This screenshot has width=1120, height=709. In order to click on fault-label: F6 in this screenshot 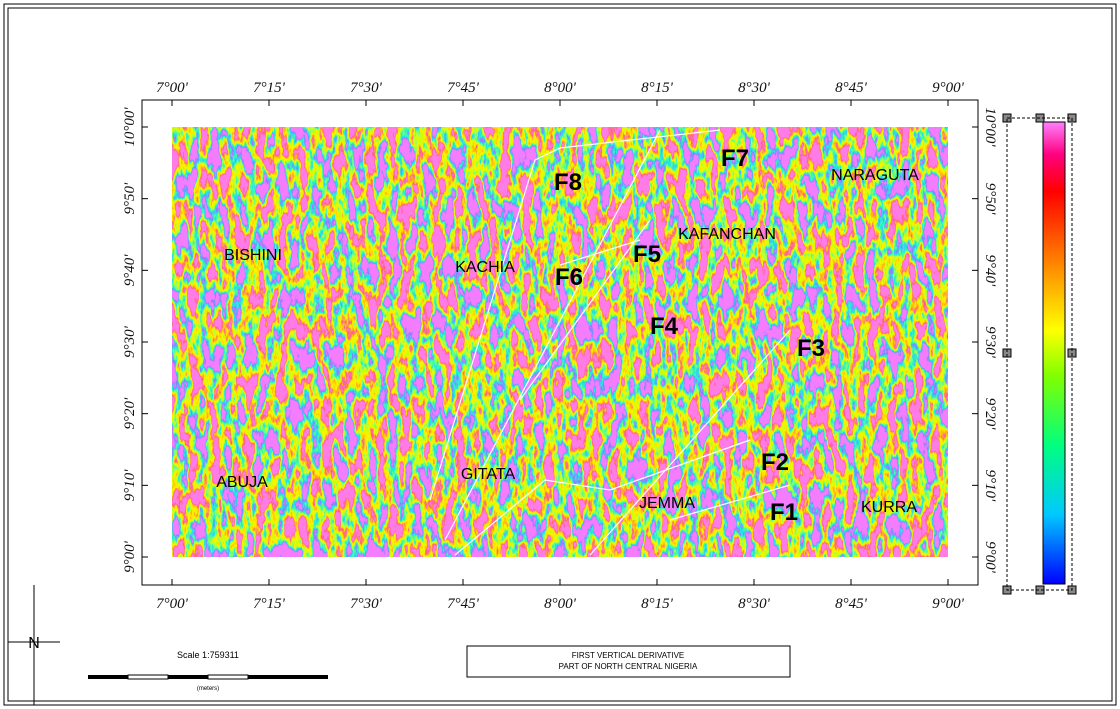, I will do `click(569, 277)`.